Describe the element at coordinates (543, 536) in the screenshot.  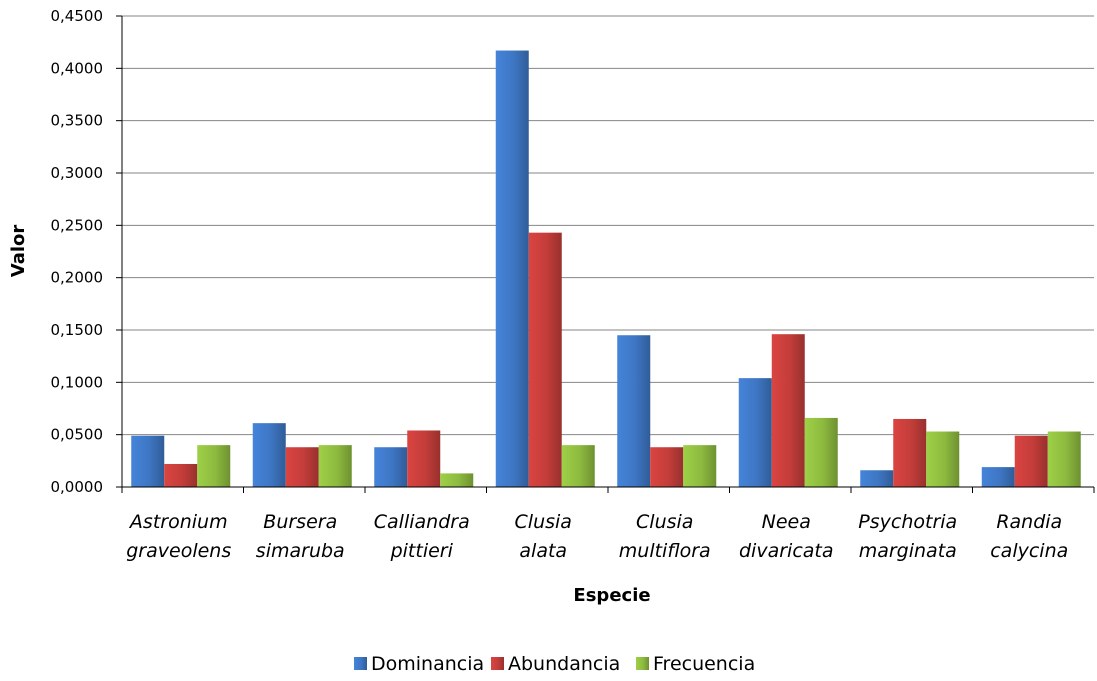
I see `x-tick-label: Clusia alata` at that location.